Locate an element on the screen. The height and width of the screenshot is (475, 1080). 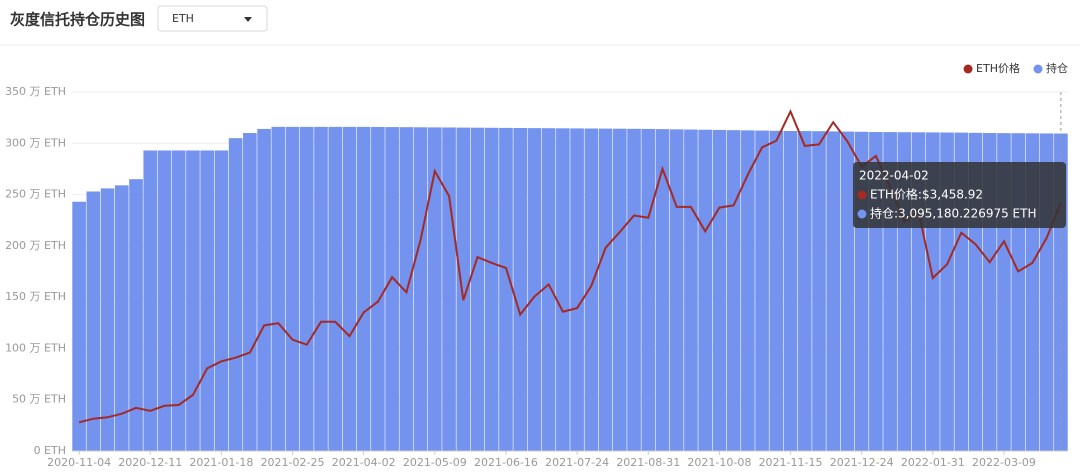
dropdown-value: ETH is located at coordinates (183, 18).